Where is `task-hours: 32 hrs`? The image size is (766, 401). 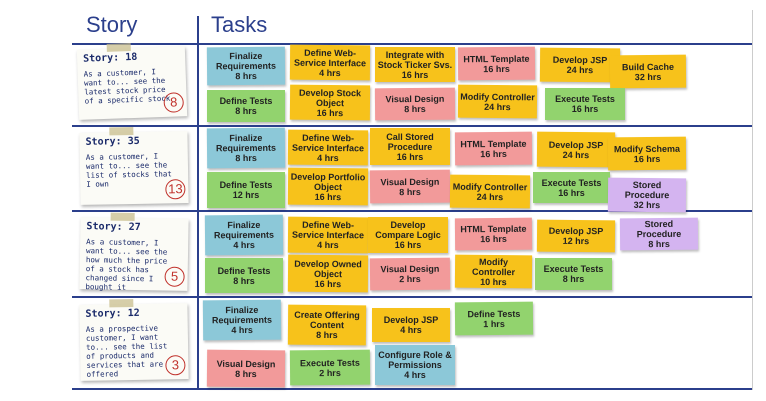 task-hours: 32 hrs is located at coordinates (648, 76).